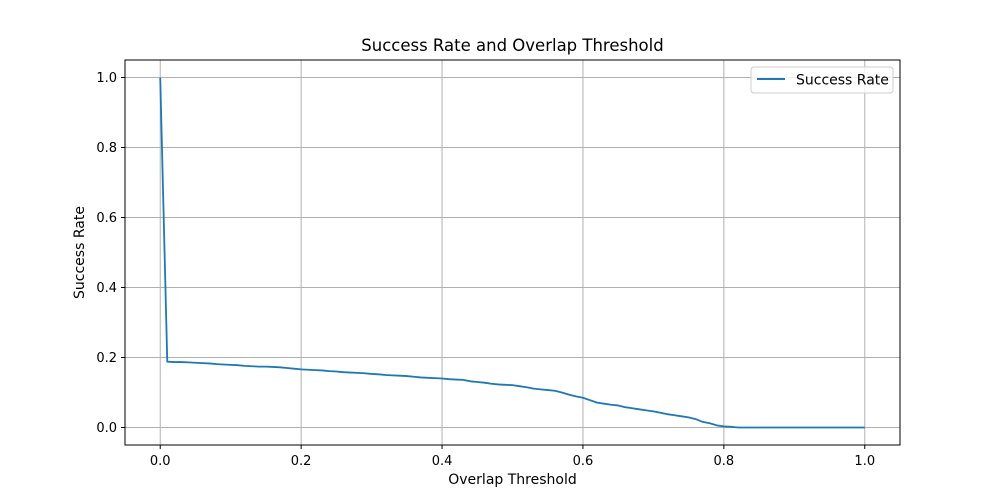 The height and width of the screenshot is (504, 1000). I want to click on y-tick-label: 0.6, so click(106, 218).